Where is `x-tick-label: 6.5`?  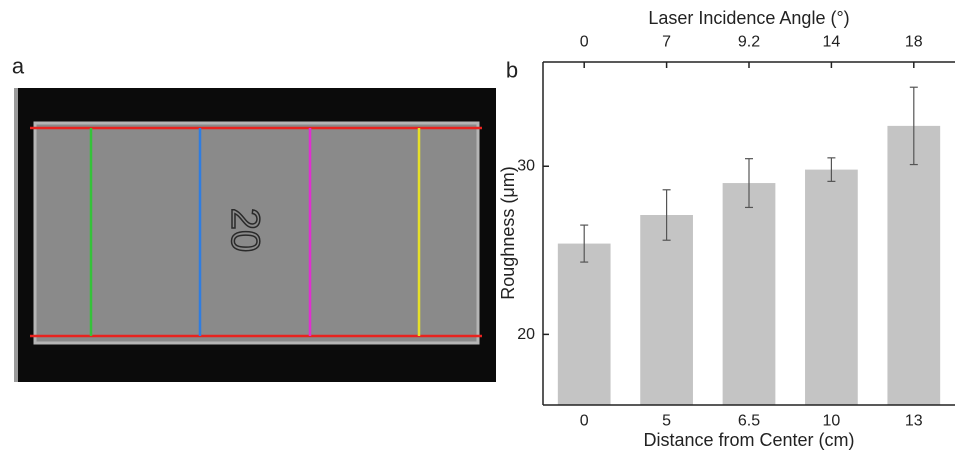
x-tick-label: 6.5 is located at coordinates (749, 421).